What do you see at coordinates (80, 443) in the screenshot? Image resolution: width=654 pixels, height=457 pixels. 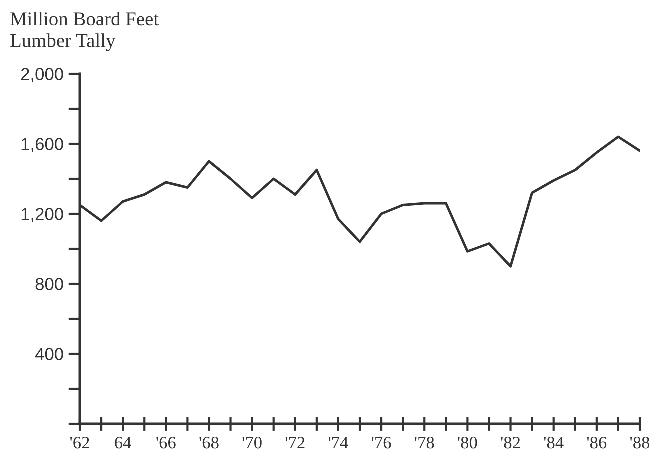 I see `x-tick-label: '62` at bounding box center [80, 443].